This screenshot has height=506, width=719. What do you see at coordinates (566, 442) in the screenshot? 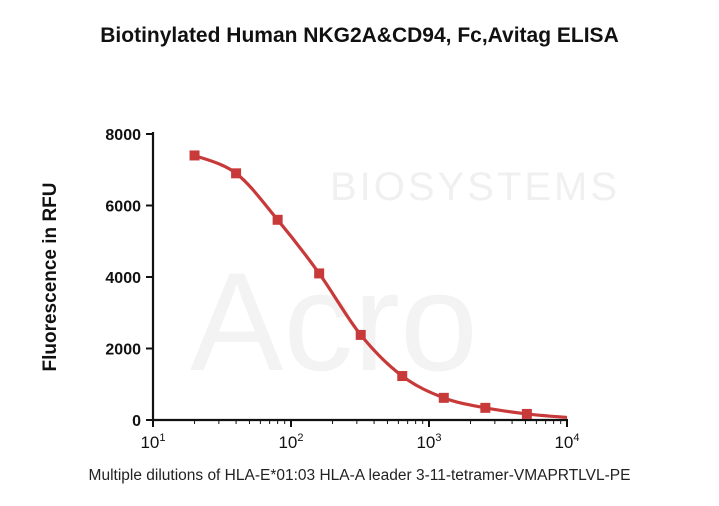
I see `x-tick-label: 10⁴` at bounding box center [566, 442].